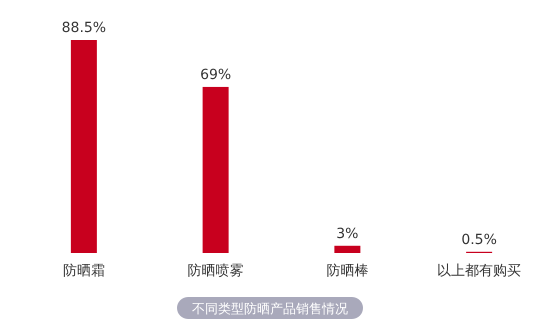 The width and height of the screenshot is (558, 333). What do you see at coordinates (83, 271) in the screenshot?
I see `x-tick-label: 防晒霜` at bounding box center [83, 271].